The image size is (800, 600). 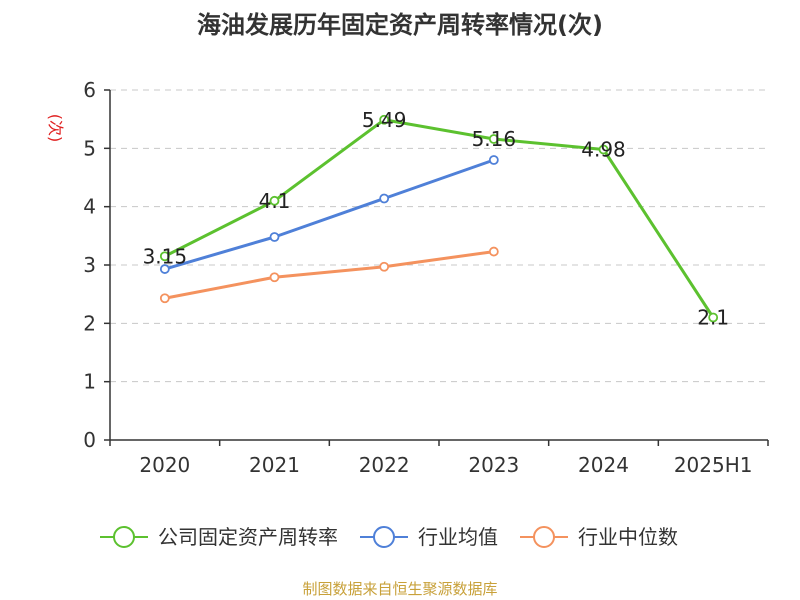 What do you see at coordinates (89, 90) in the screenshot?
I see `y-tick-label: 6` at bounding box center [89, 90].